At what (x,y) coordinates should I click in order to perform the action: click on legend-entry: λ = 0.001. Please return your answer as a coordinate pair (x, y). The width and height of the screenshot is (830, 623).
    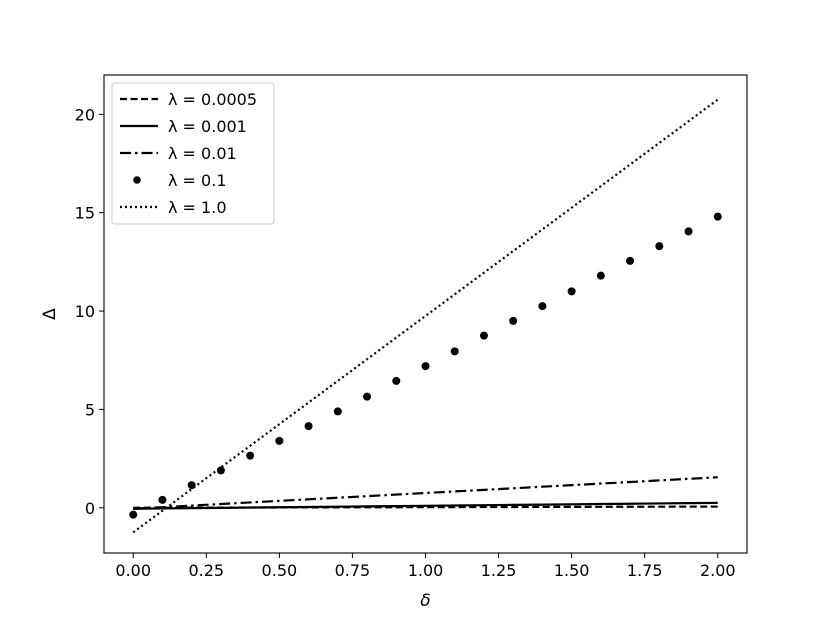
    Looking at the image, I should click on (183, 126).